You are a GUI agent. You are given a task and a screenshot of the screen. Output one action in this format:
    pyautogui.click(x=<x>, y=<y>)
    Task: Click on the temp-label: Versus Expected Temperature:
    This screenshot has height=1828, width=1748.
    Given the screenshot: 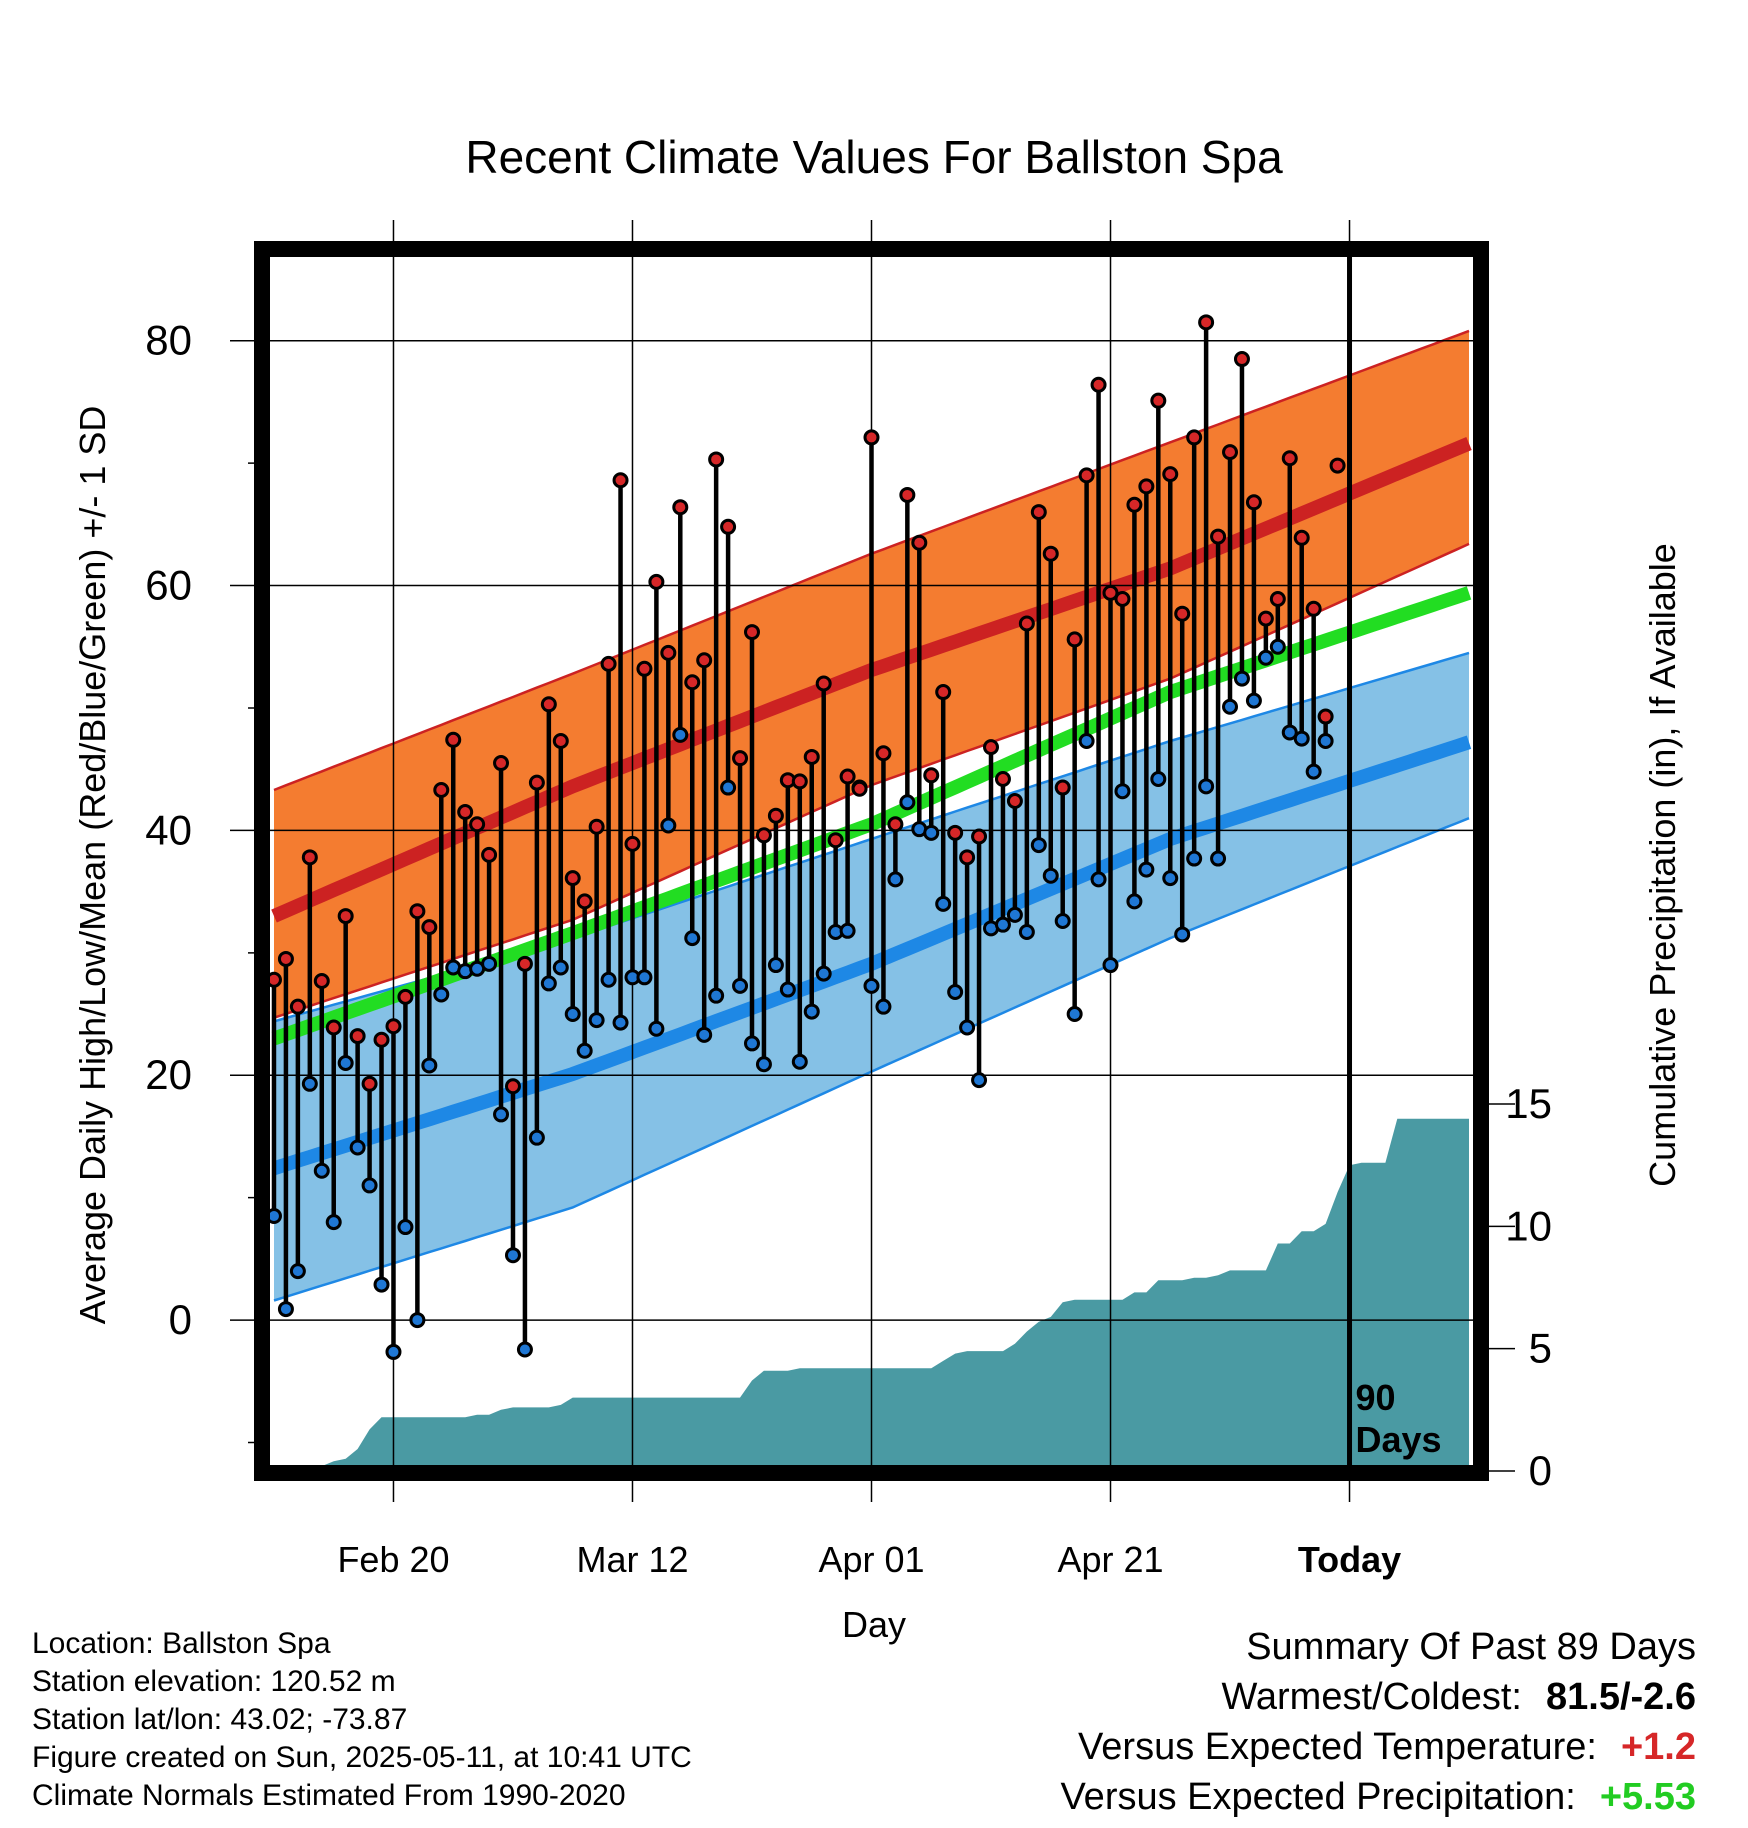 What is the action you would take?
    pyautogui.click(x=1337, y=1747)
    